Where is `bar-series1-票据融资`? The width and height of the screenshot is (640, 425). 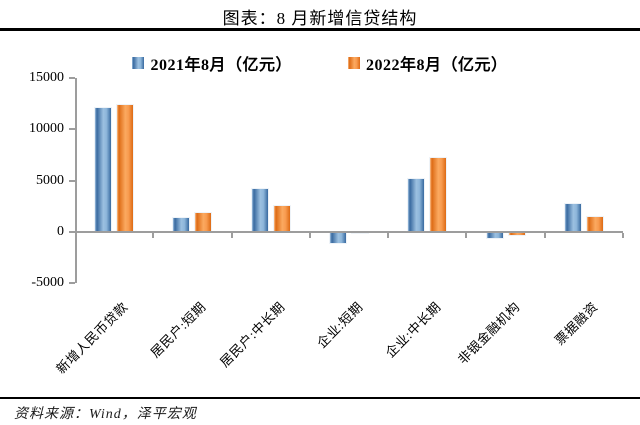
bar-series1-票据融资 is located at coordinates (594, 223).